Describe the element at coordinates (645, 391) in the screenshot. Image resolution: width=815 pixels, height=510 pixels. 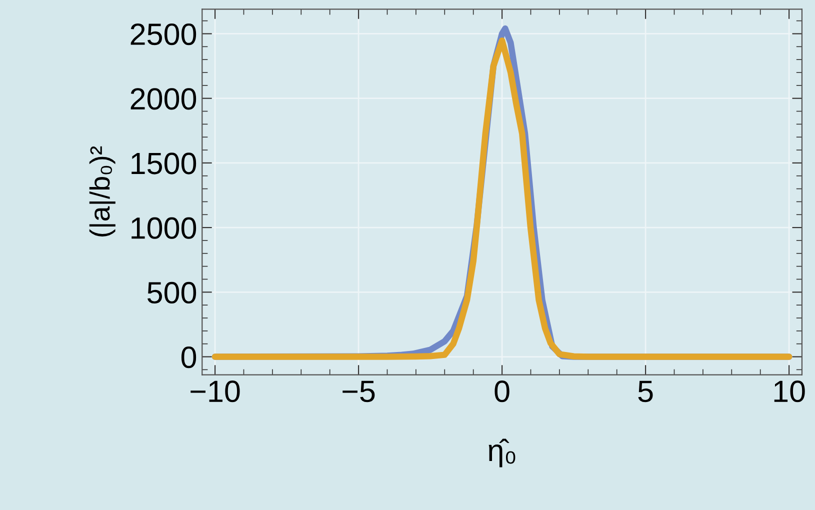
I see `x-tick-label: 5` at that location.